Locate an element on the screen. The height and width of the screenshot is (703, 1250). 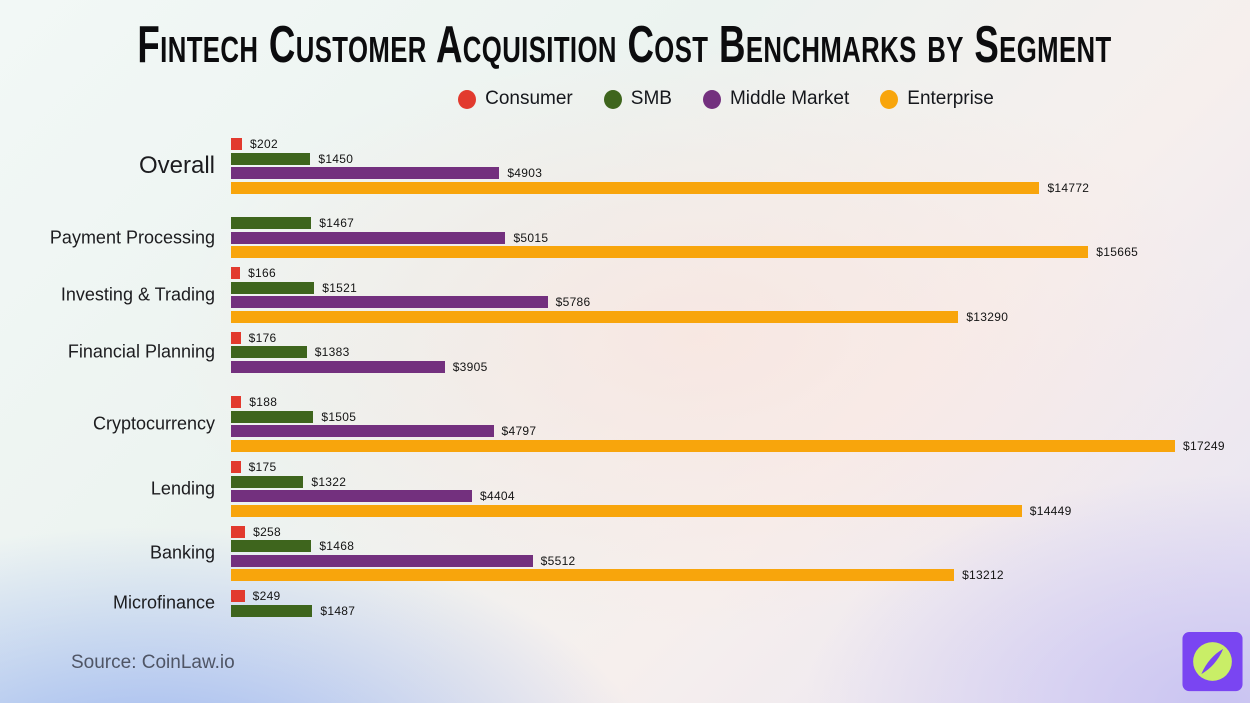
bar-microfinance-consumer is located at coordinates (238, 596).